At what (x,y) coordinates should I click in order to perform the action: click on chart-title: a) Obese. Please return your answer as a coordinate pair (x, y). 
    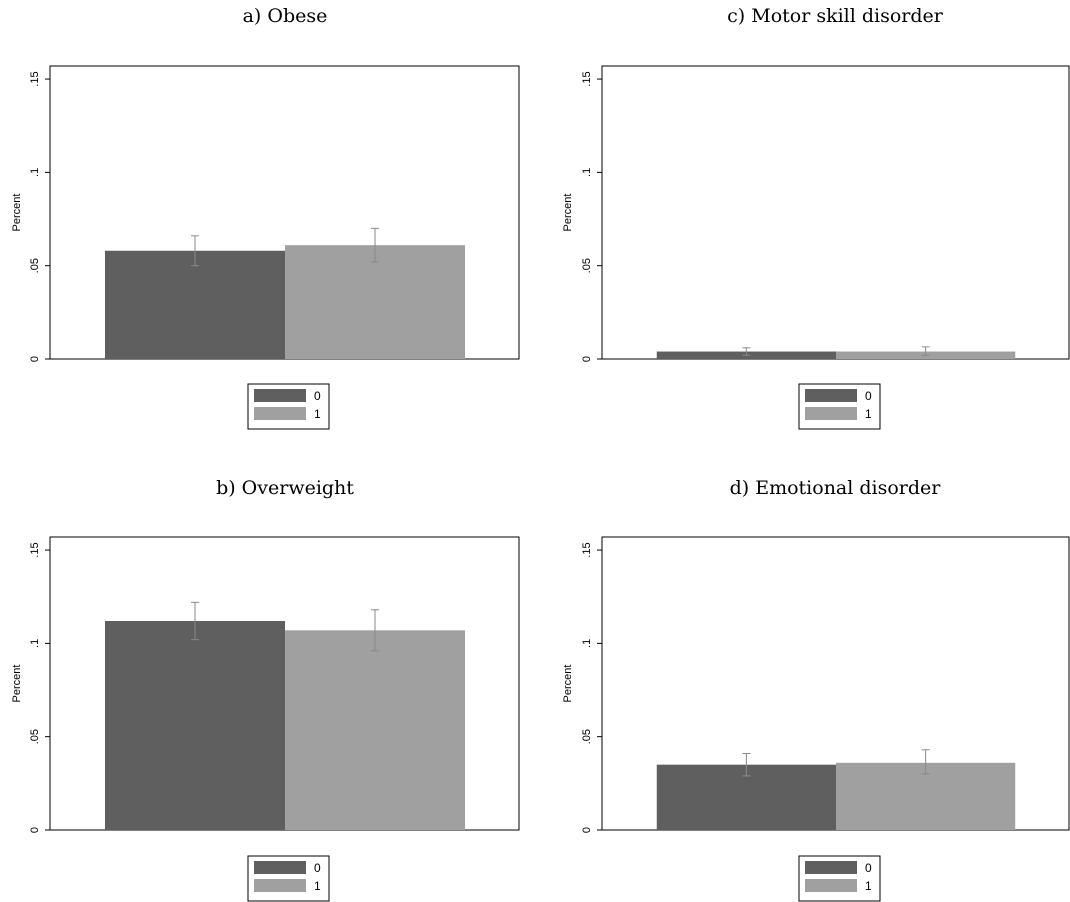
    Looking at the image, I should click on (285, 16).